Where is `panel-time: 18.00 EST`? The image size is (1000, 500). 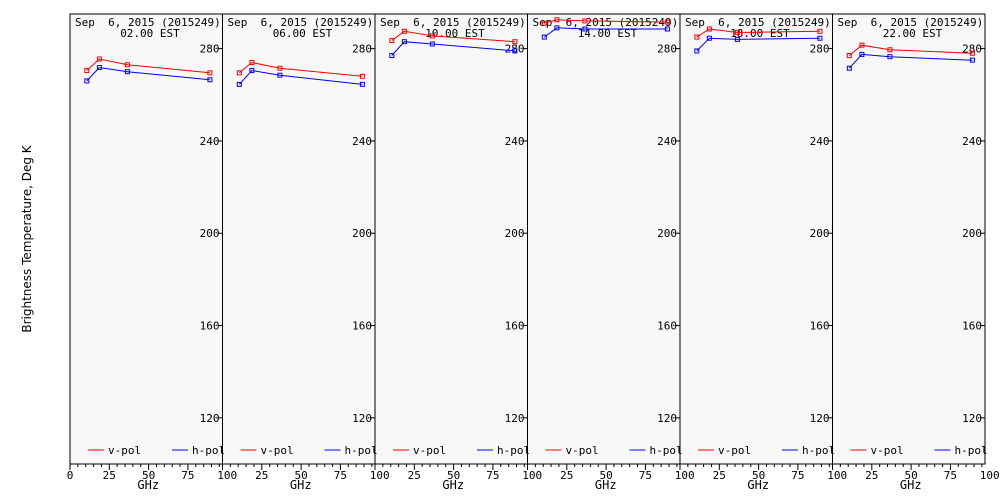
panel-time: 18.00 EST is located at coordinates (760, 33).